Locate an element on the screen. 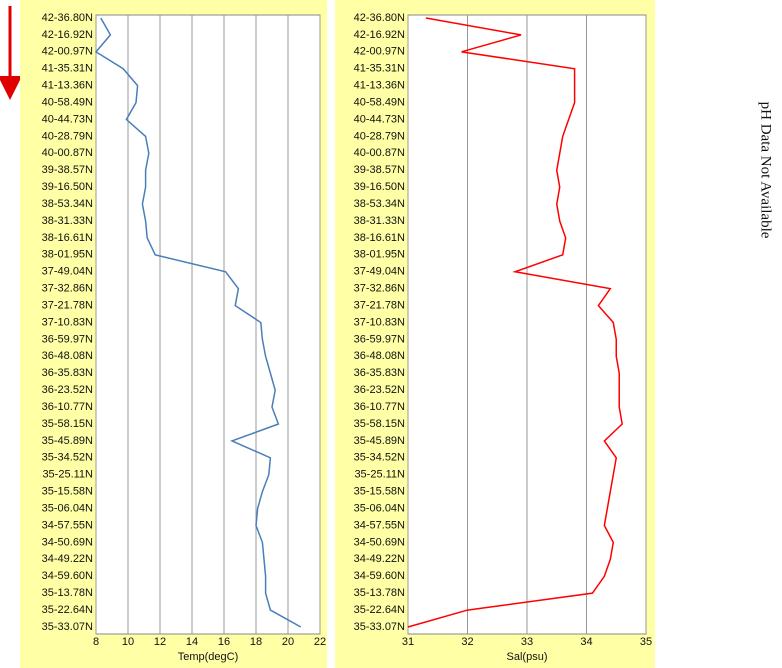  x-tick-label: 14 is located at coordinates (192, 642).